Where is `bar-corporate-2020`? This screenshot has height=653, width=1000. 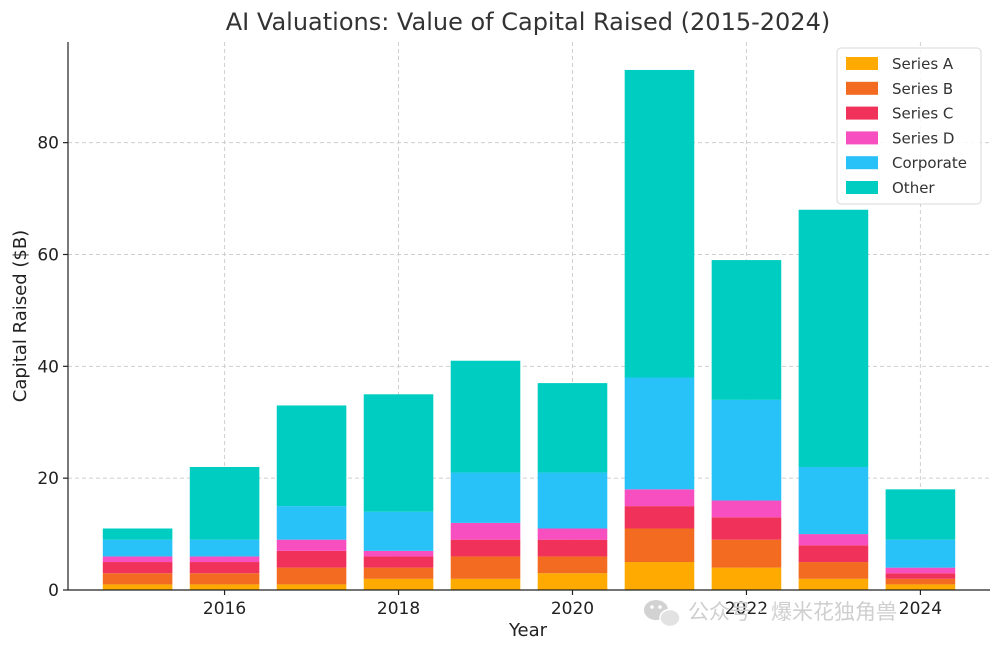 bar-corporate-2020 is located at coordinates (572, 500).